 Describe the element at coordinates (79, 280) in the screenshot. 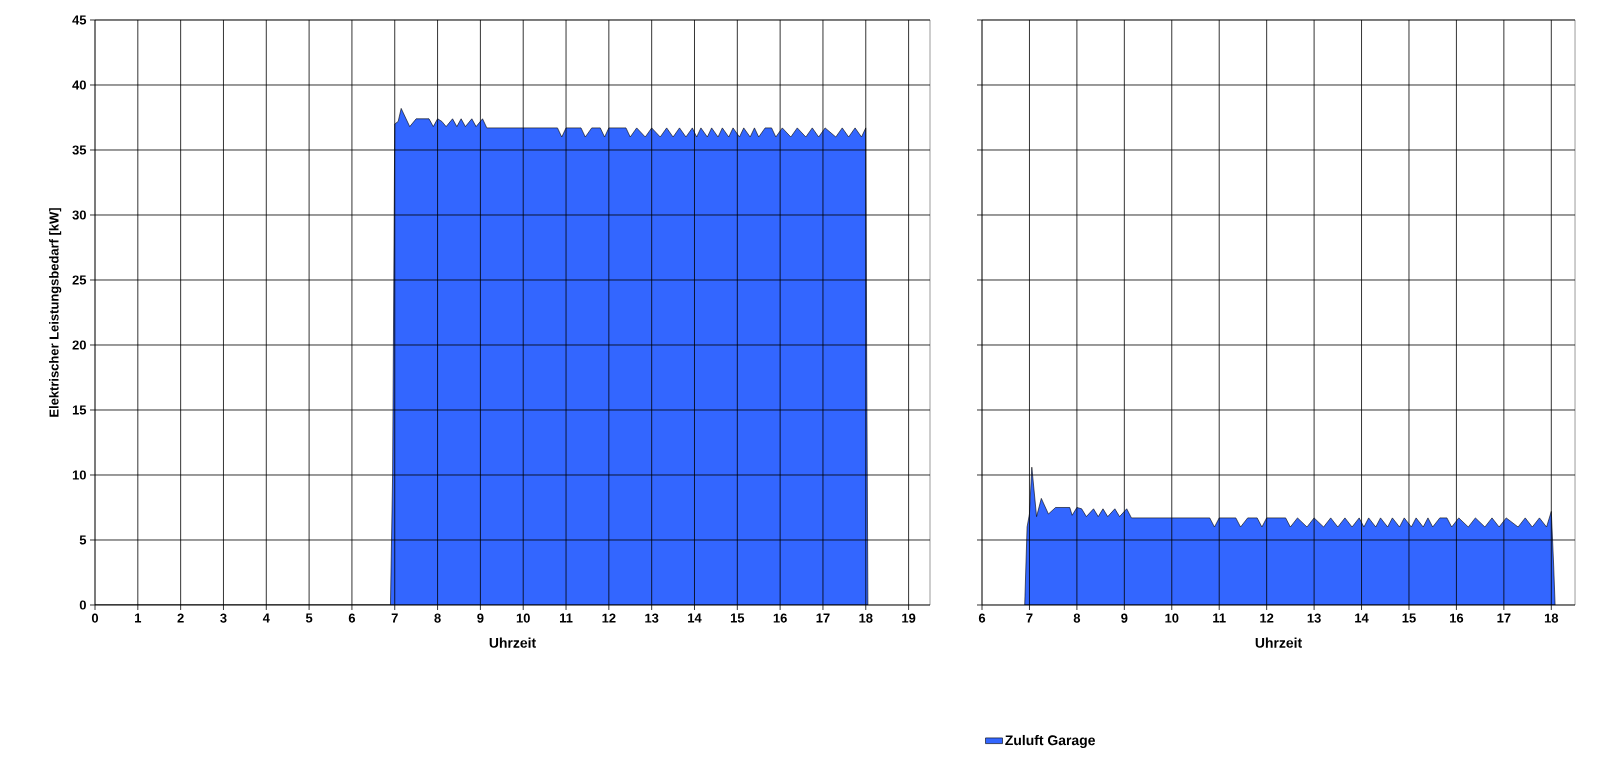

I see `y-tick-label: 25` at that location.